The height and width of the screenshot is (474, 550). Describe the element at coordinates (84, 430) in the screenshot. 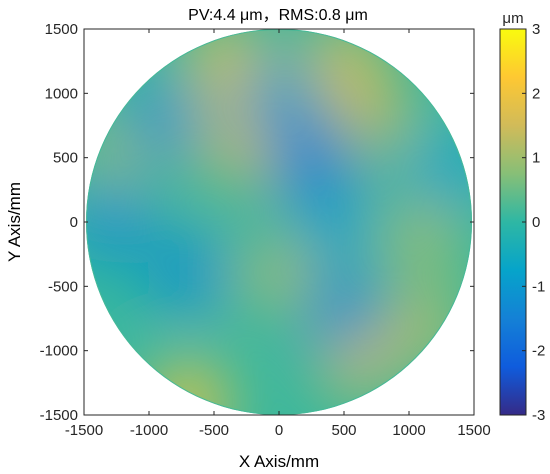

I see `x-tick-label: -1500` at that location.